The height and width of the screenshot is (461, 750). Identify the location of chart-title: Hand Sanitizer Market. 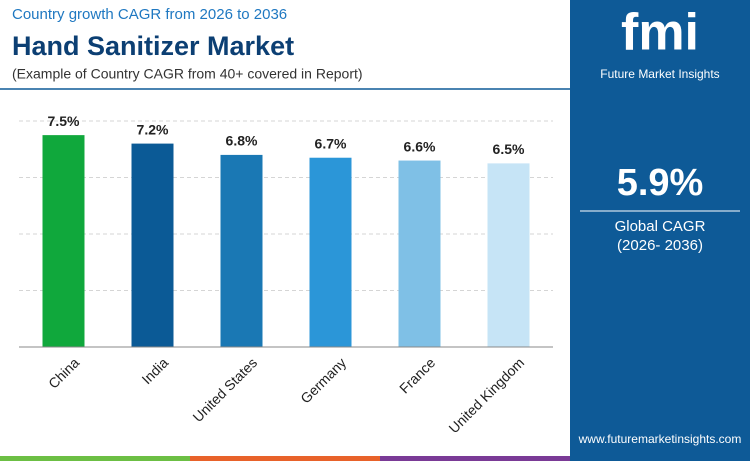
(153, 46).